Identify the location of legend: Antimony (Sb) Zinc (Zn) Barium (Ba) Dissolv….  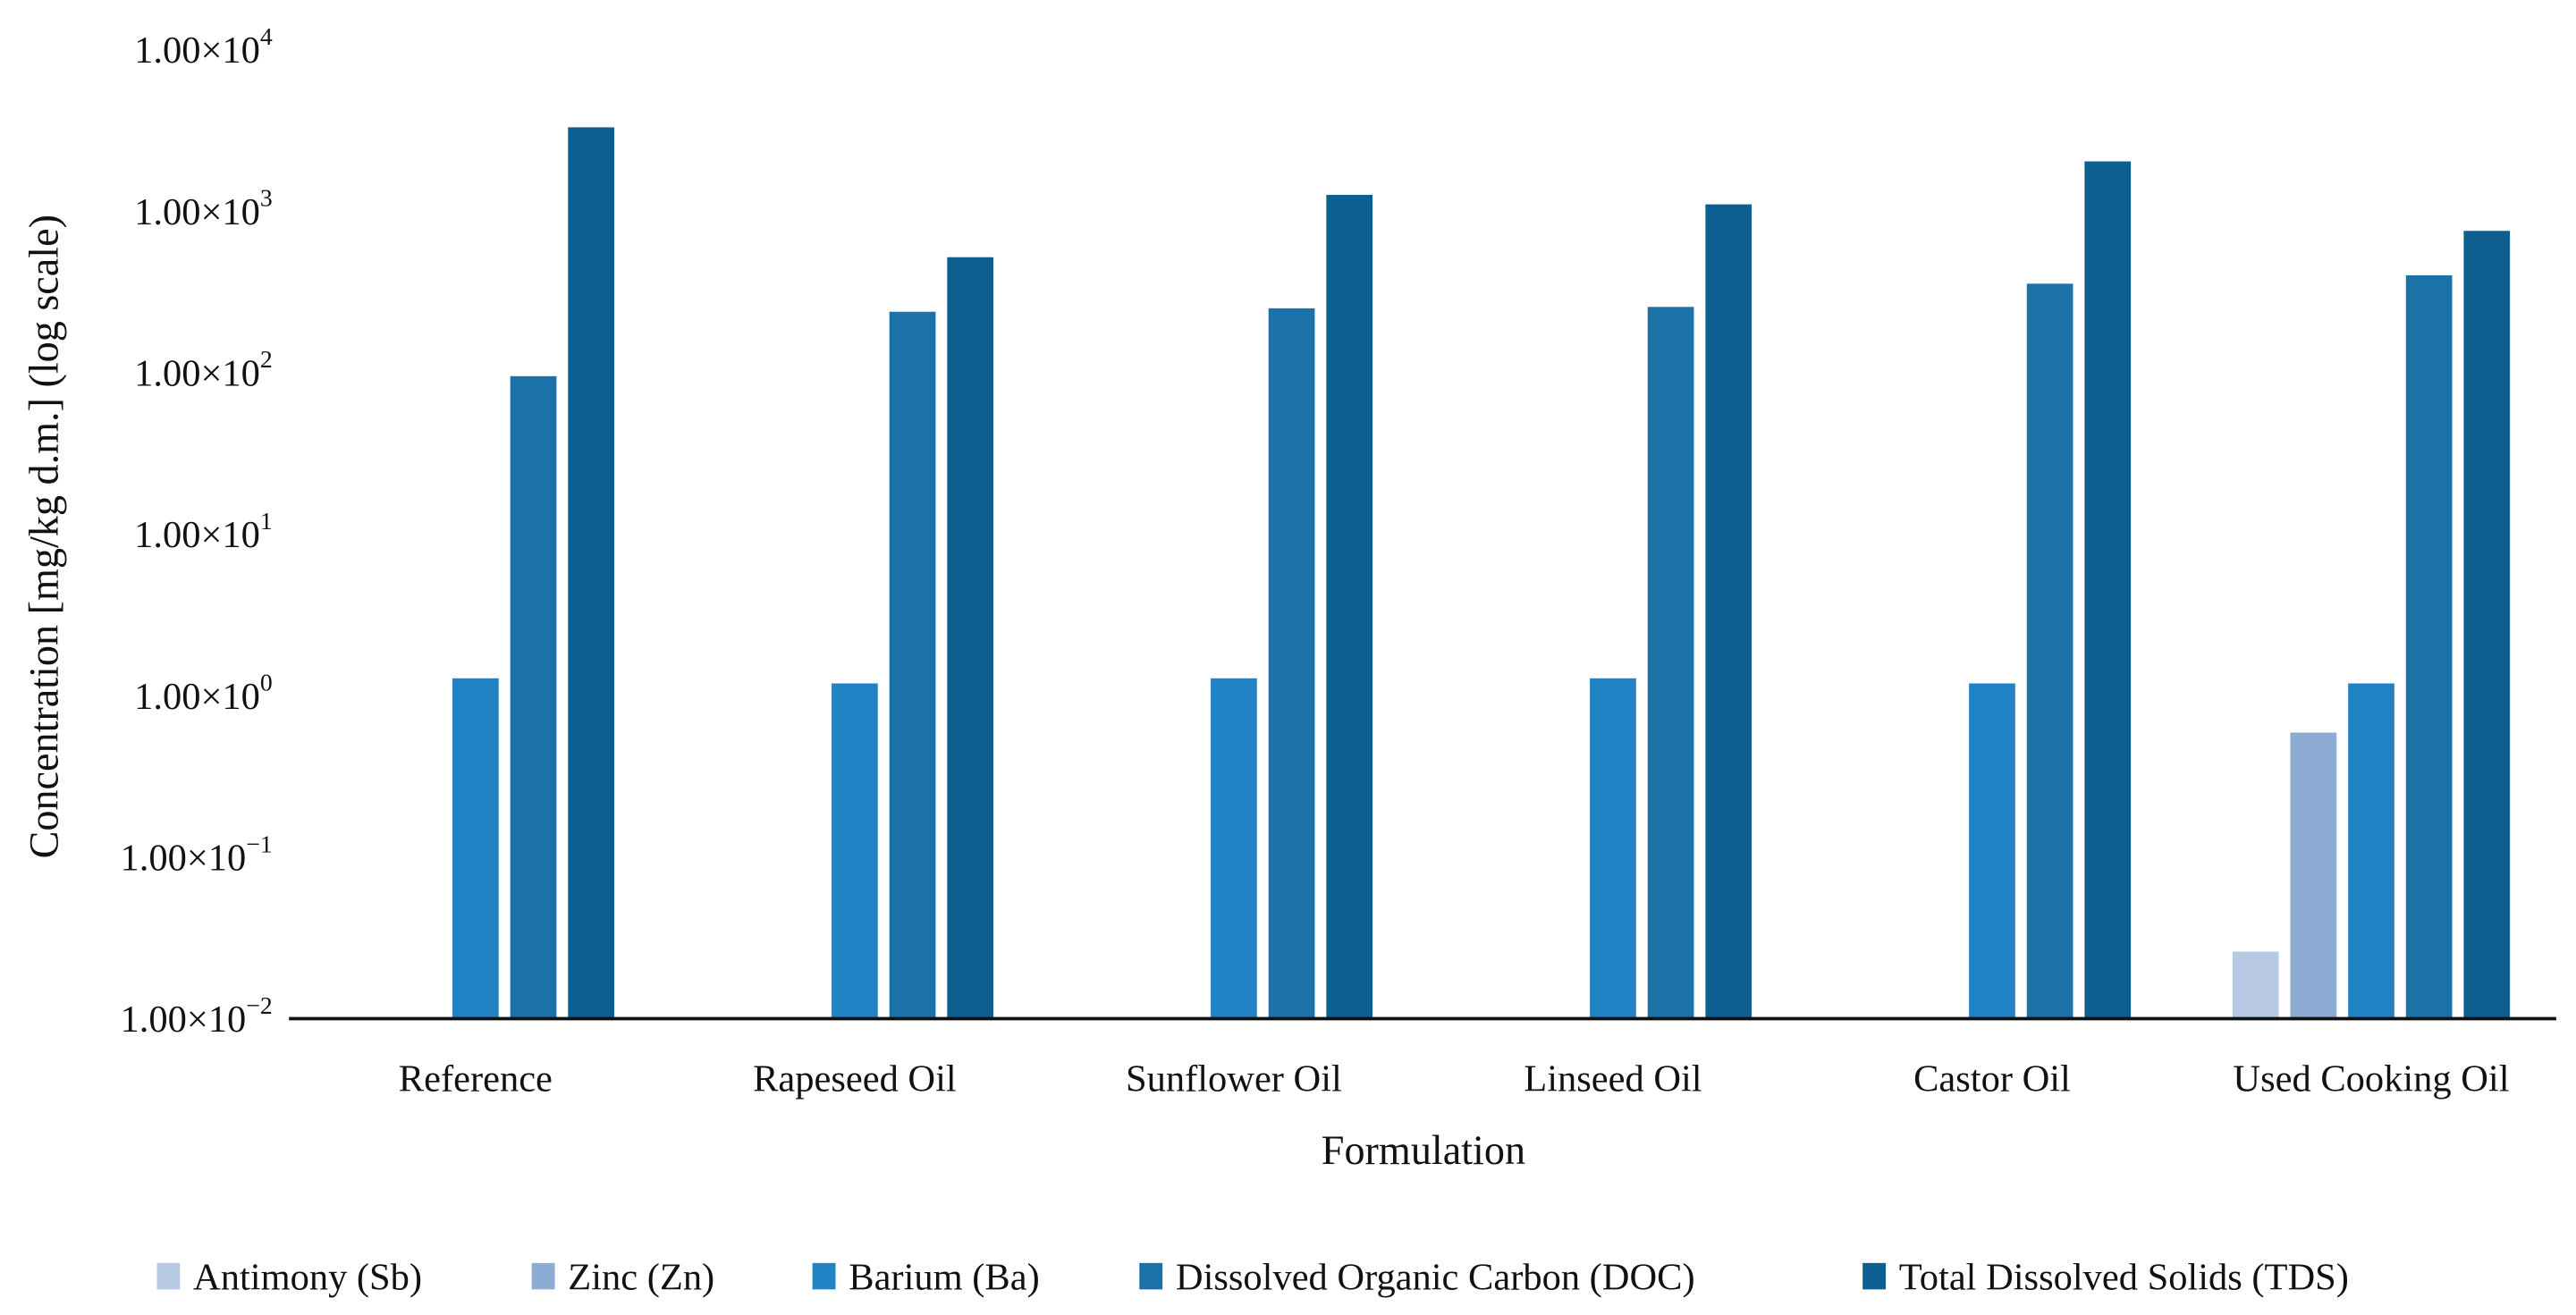
(1252, 1277).